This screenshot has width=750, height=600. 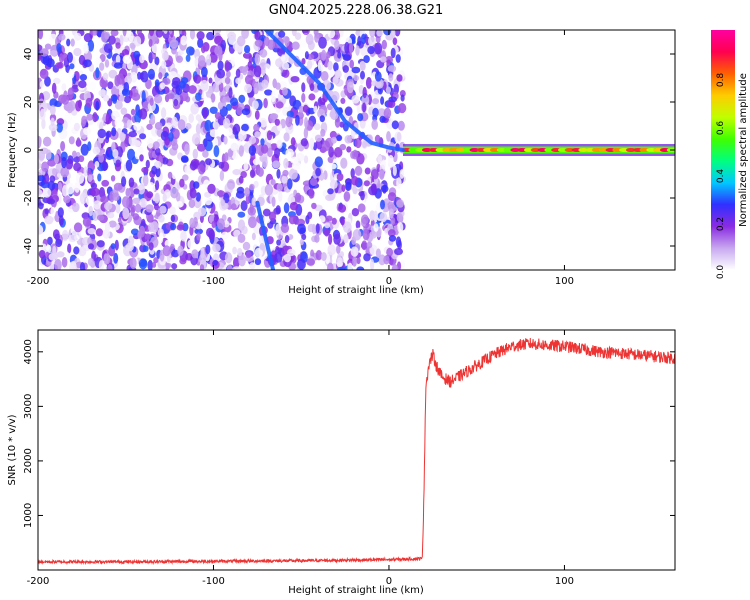 I want to click on y-tick-label: 0, so click(x=28, y=150).